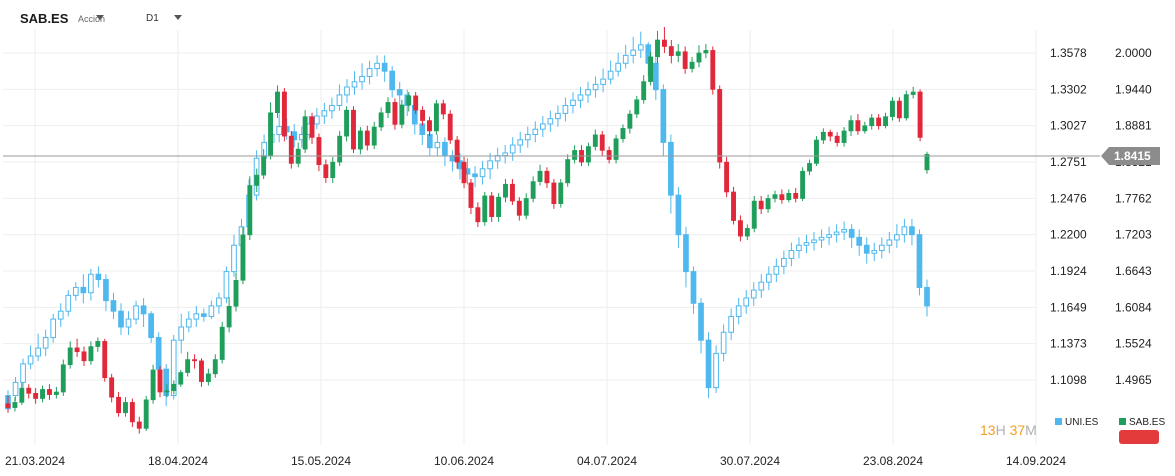 This screenshot has height=476, width=1175. Describe the element at coordinates (1133, 380) in the screenshot. I see `right-axis-tick: 1.4965` at that location.